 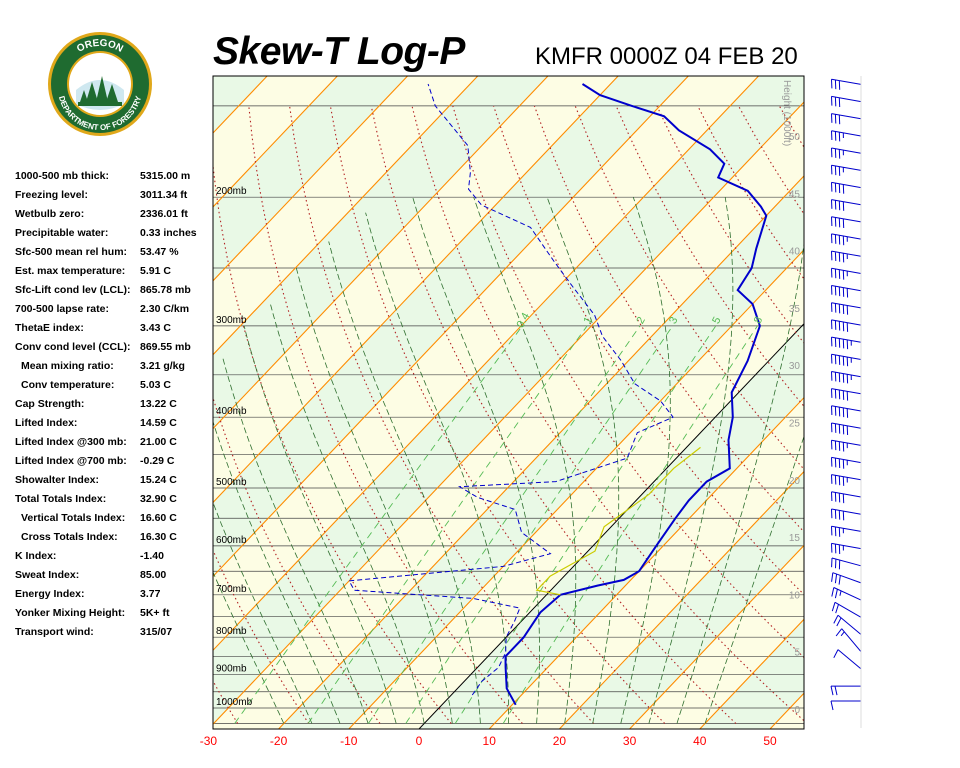 What do you see at coordinates (758, 320) in the screenshot?
I see `mixing-ratio-label: 8` at bounding box center [758, 320].